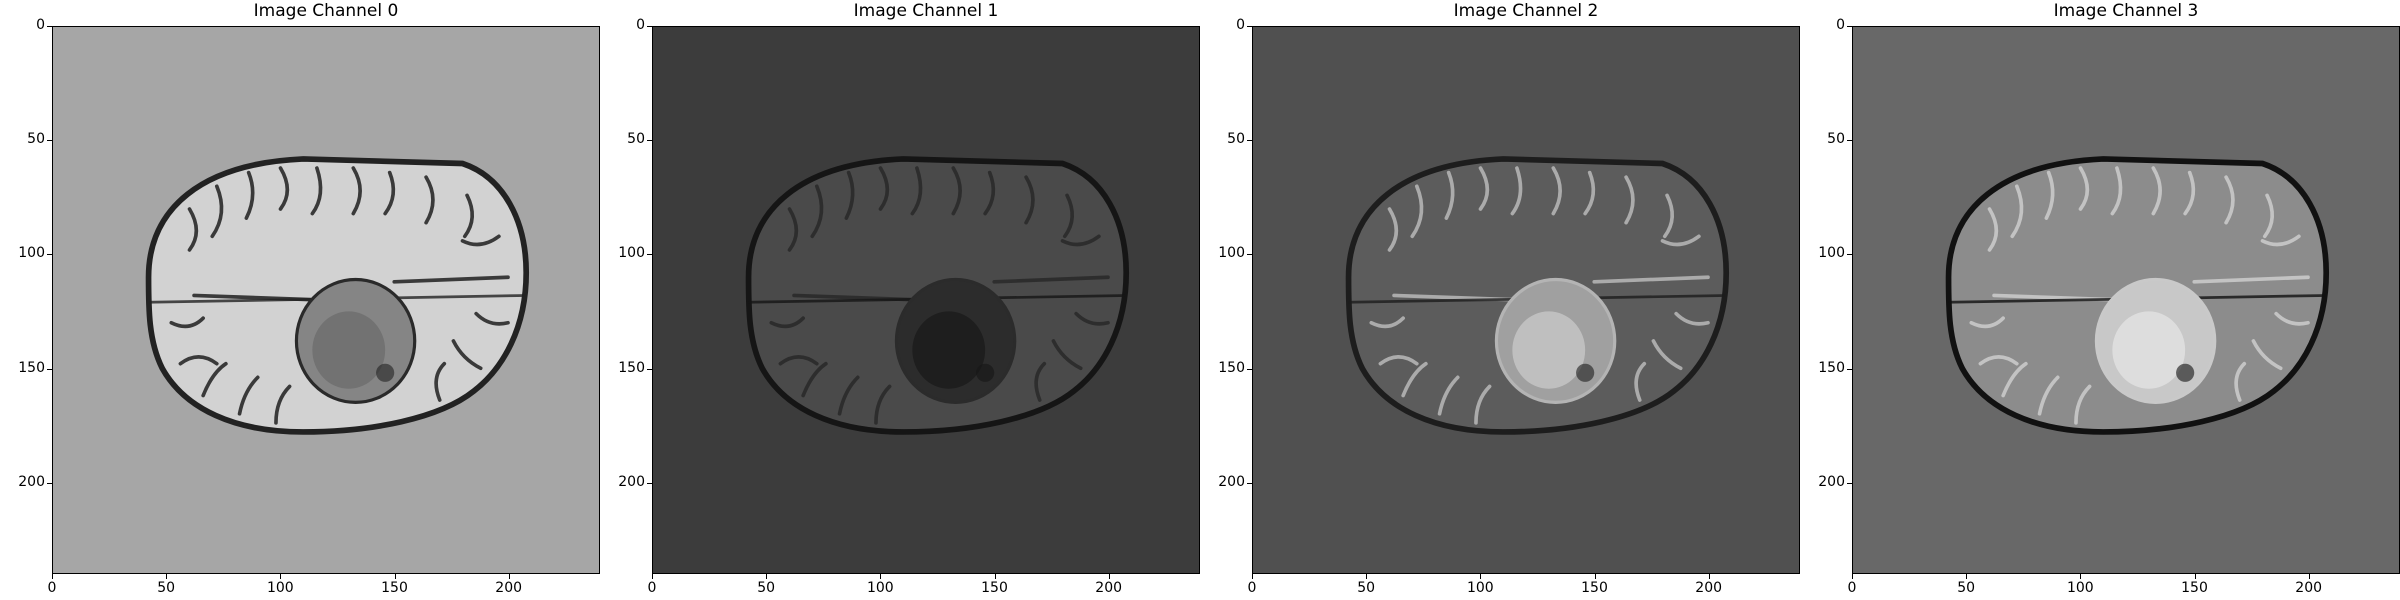 The width and height of the screenshot is (2400, 600). Describe the element at coordinates (2126, 11) in the screenshot. I see `panel-title: Image Channel 3` at that location.